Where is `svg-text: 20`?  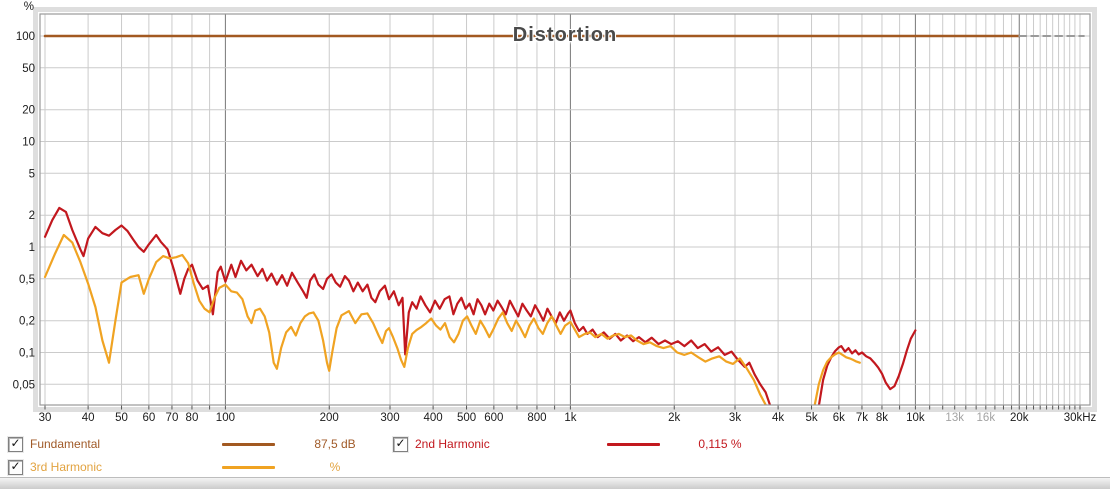 svg-text: 20 is located at coordinates (28, 111).